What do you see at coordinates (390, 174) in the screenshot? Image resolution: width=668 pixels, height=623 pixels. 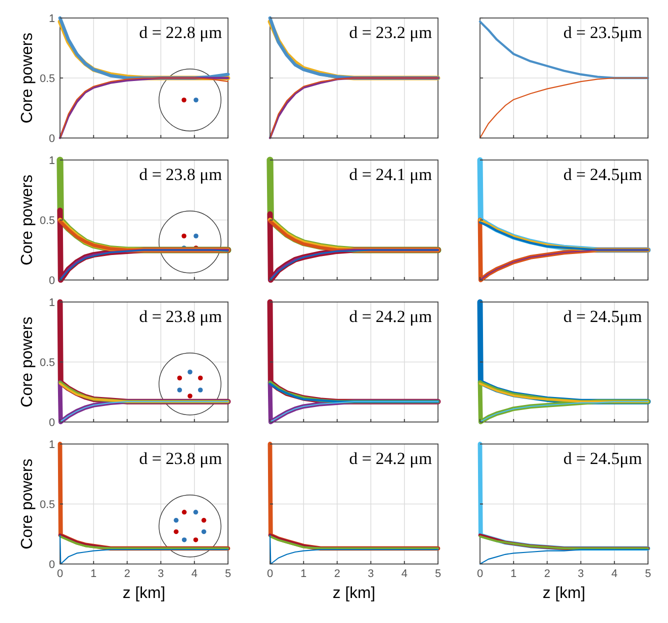 I see `annotation: d = 24.1 μm` at bounding box center [390, 174].